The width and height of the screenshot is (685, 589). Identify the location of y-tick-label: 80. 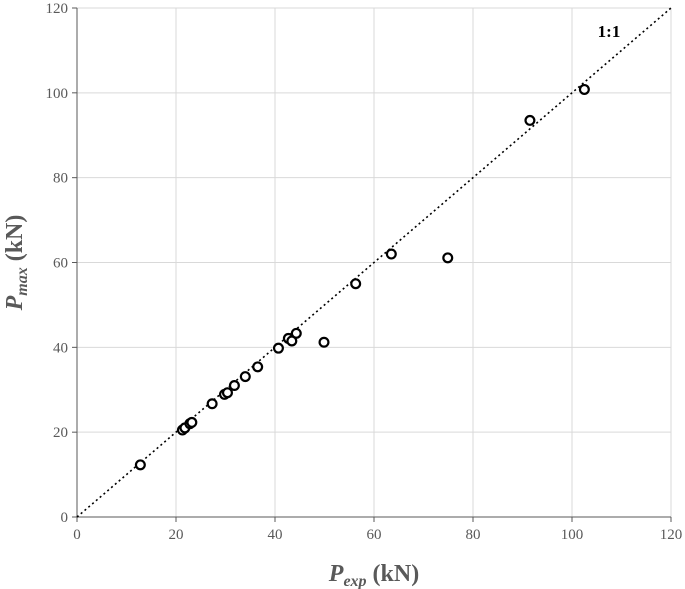
(60, 179).